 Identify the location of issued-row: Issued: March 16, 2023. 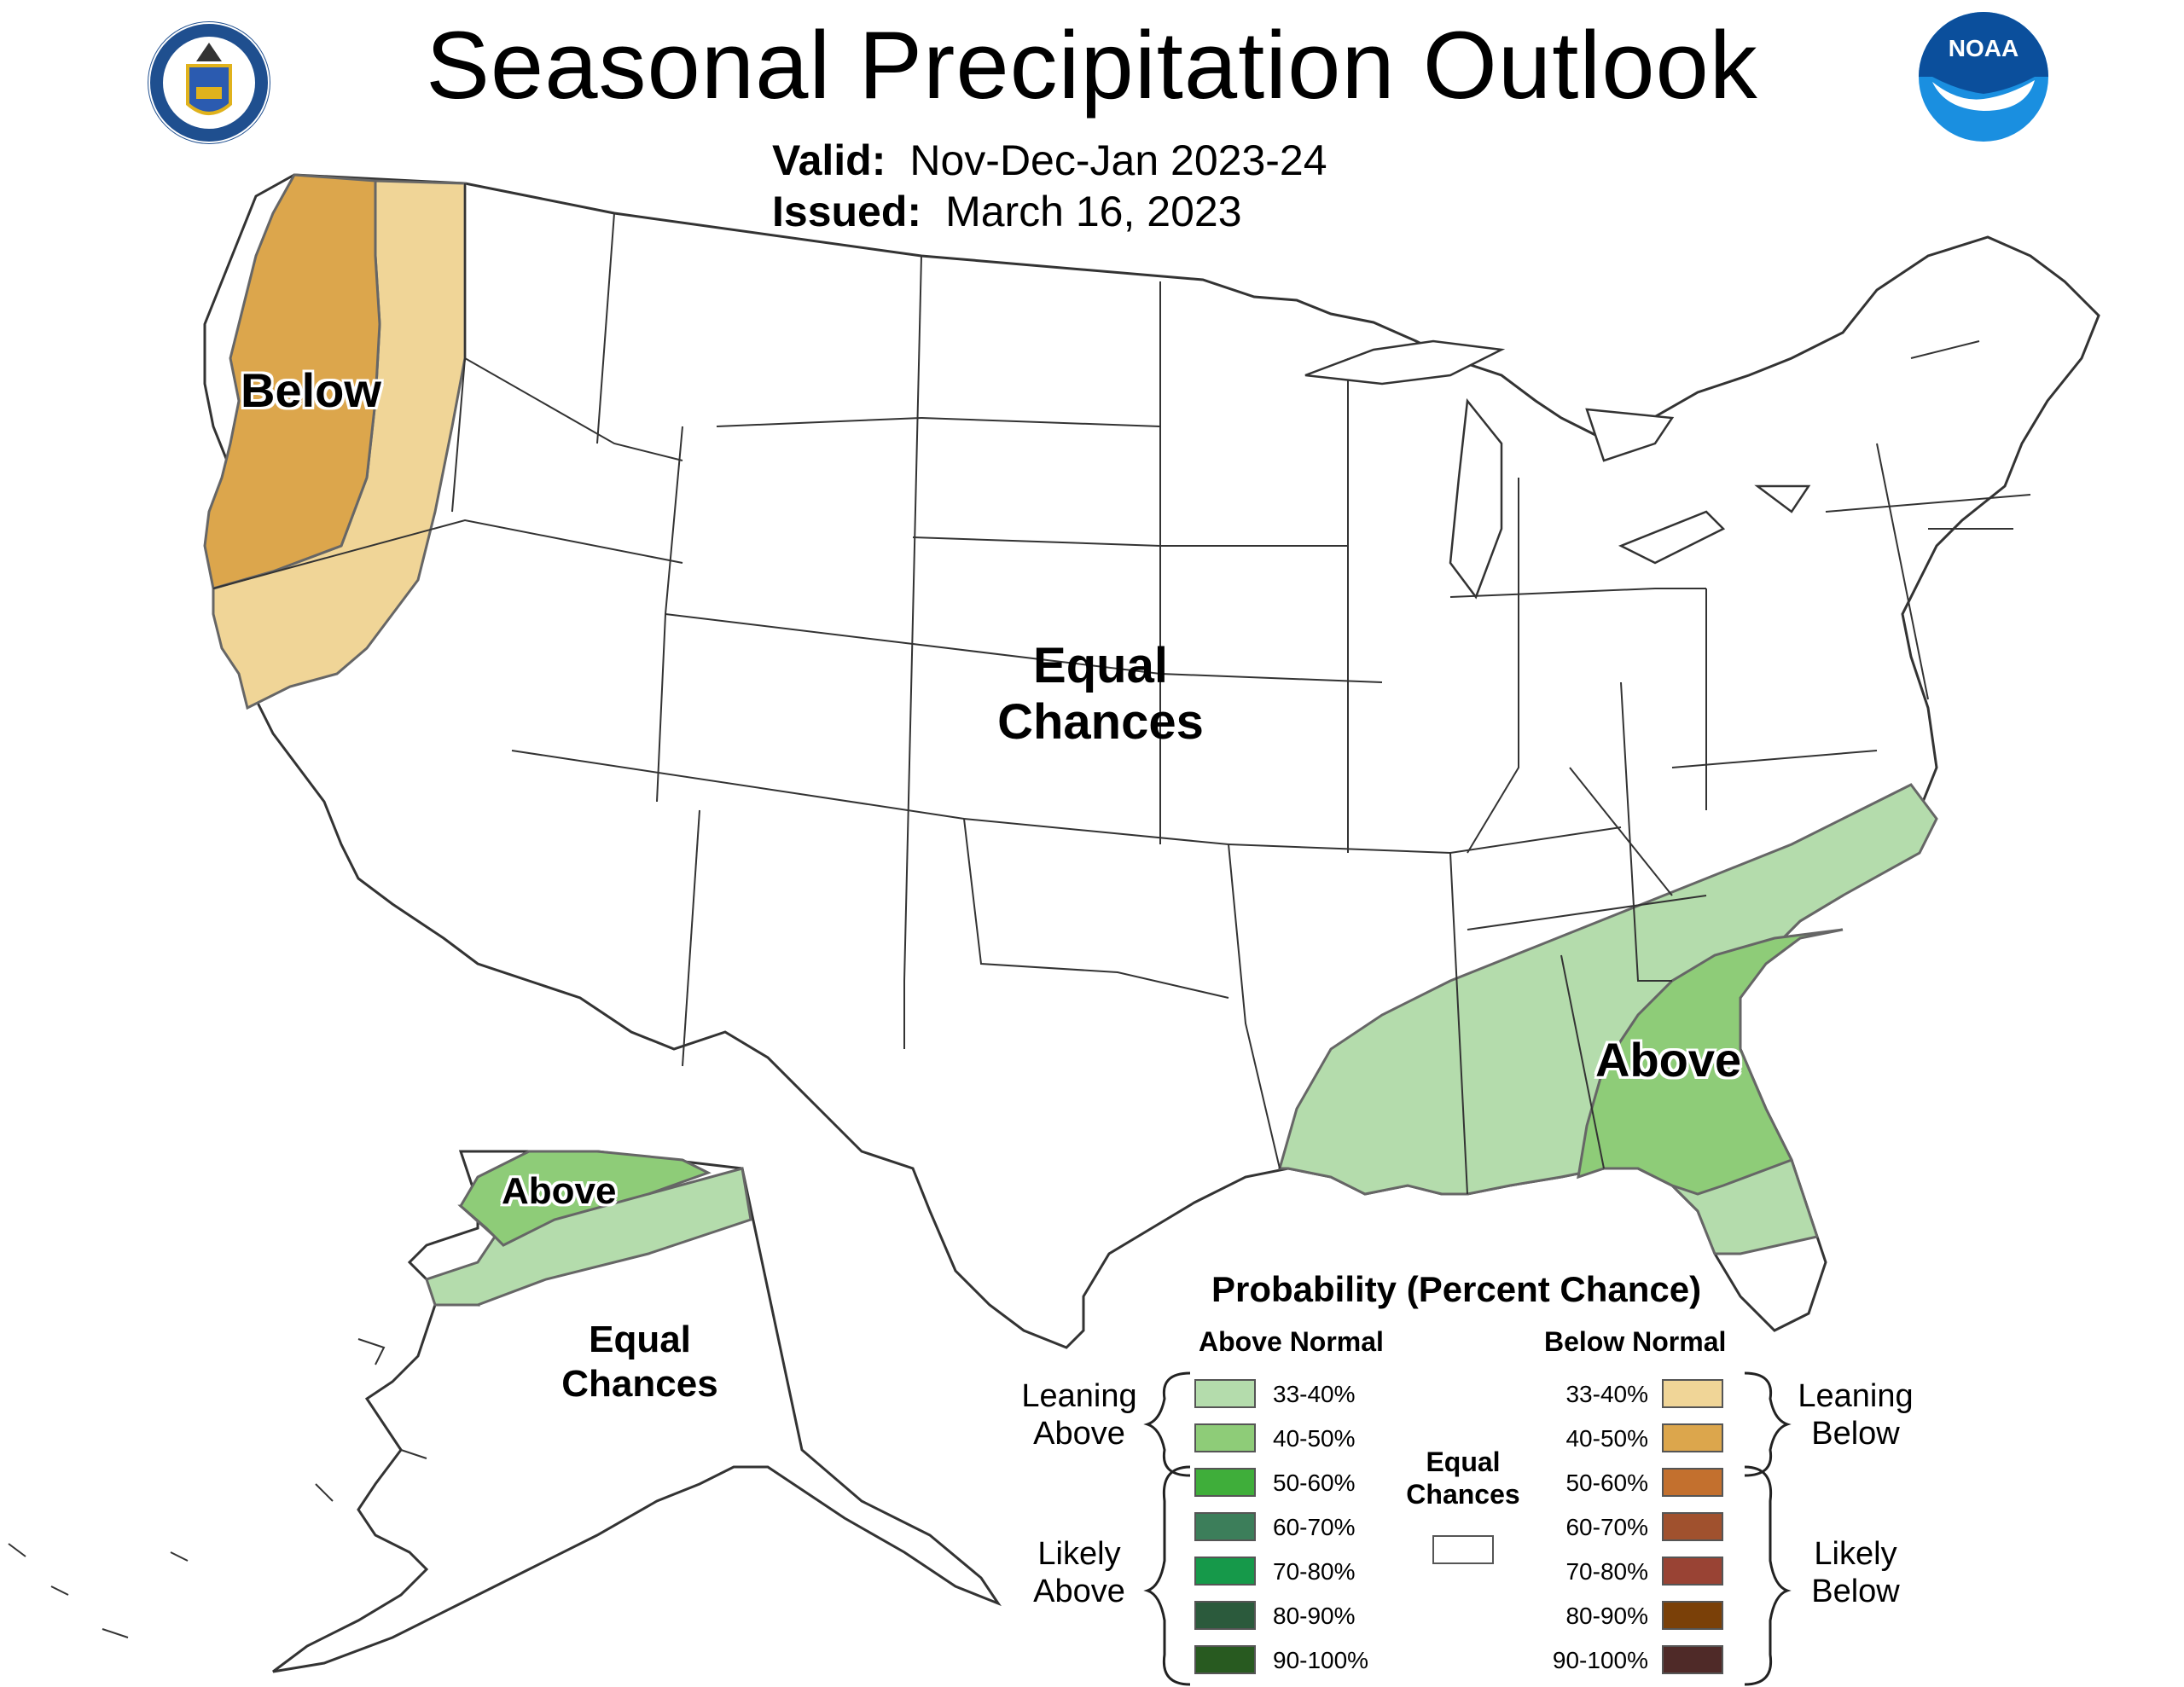
(1007, 212).